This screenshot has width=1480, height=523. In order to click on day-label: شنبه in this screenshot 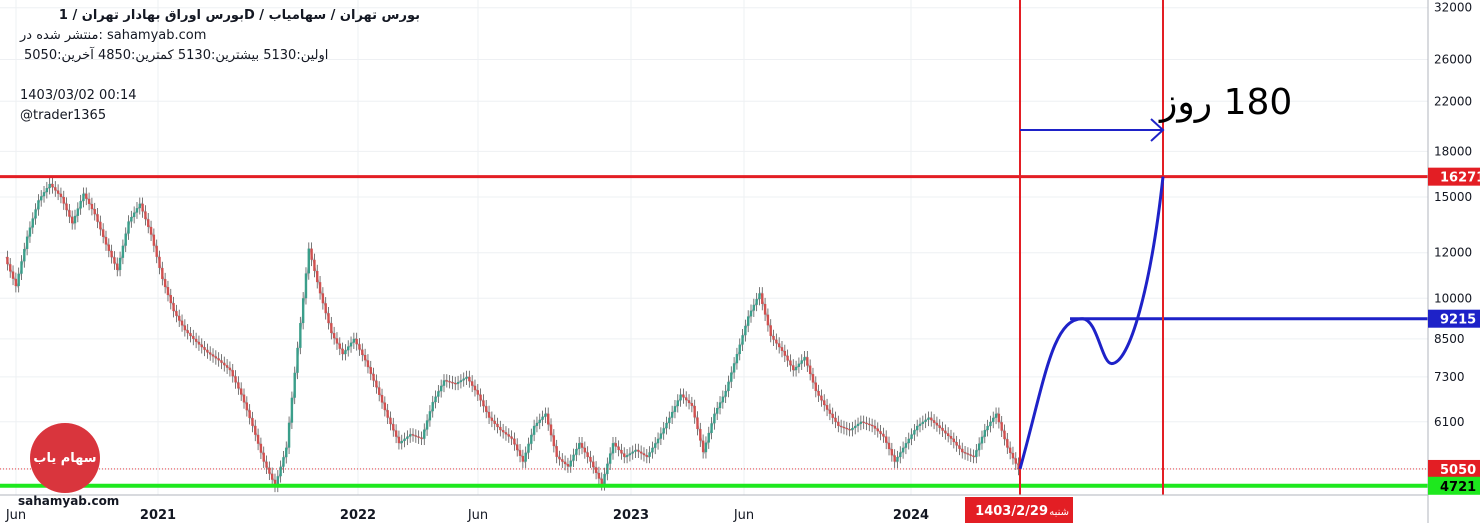, I will do `click(1059, 512)`.